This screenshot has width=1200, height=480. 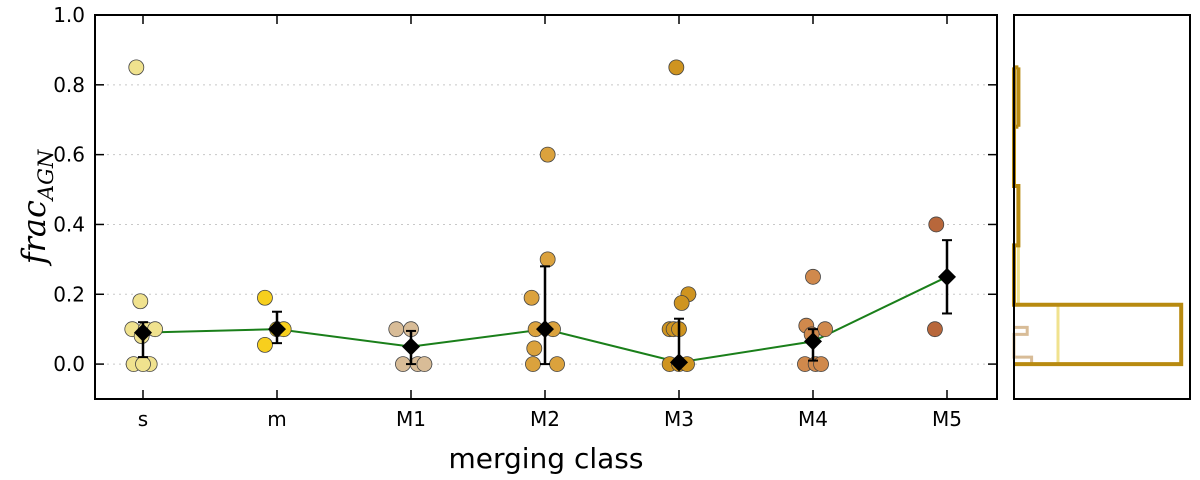 I want to click on y-tick-label: 1.0, so click(x=69, y=15).